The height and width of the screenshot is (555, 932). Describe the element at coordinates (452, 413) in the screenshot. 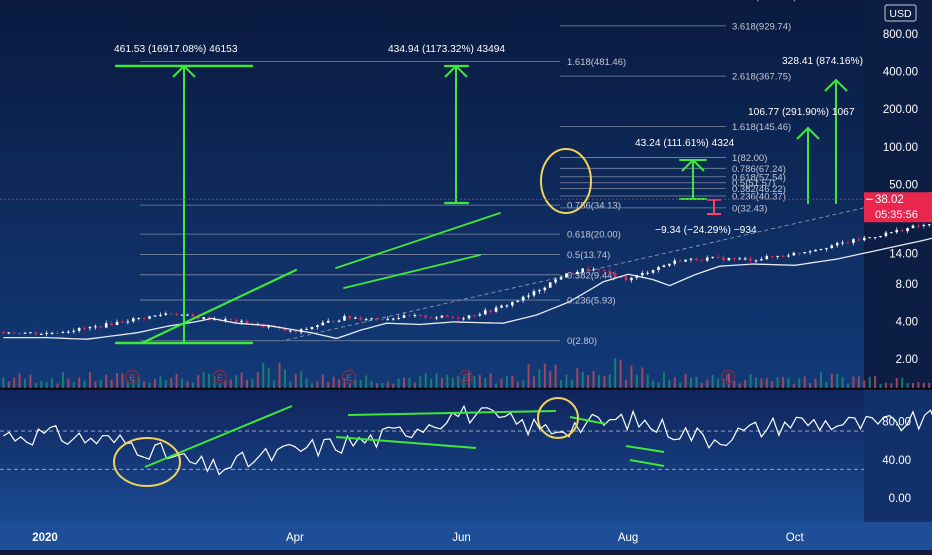

I see `rsi-resistance-line` at that location.